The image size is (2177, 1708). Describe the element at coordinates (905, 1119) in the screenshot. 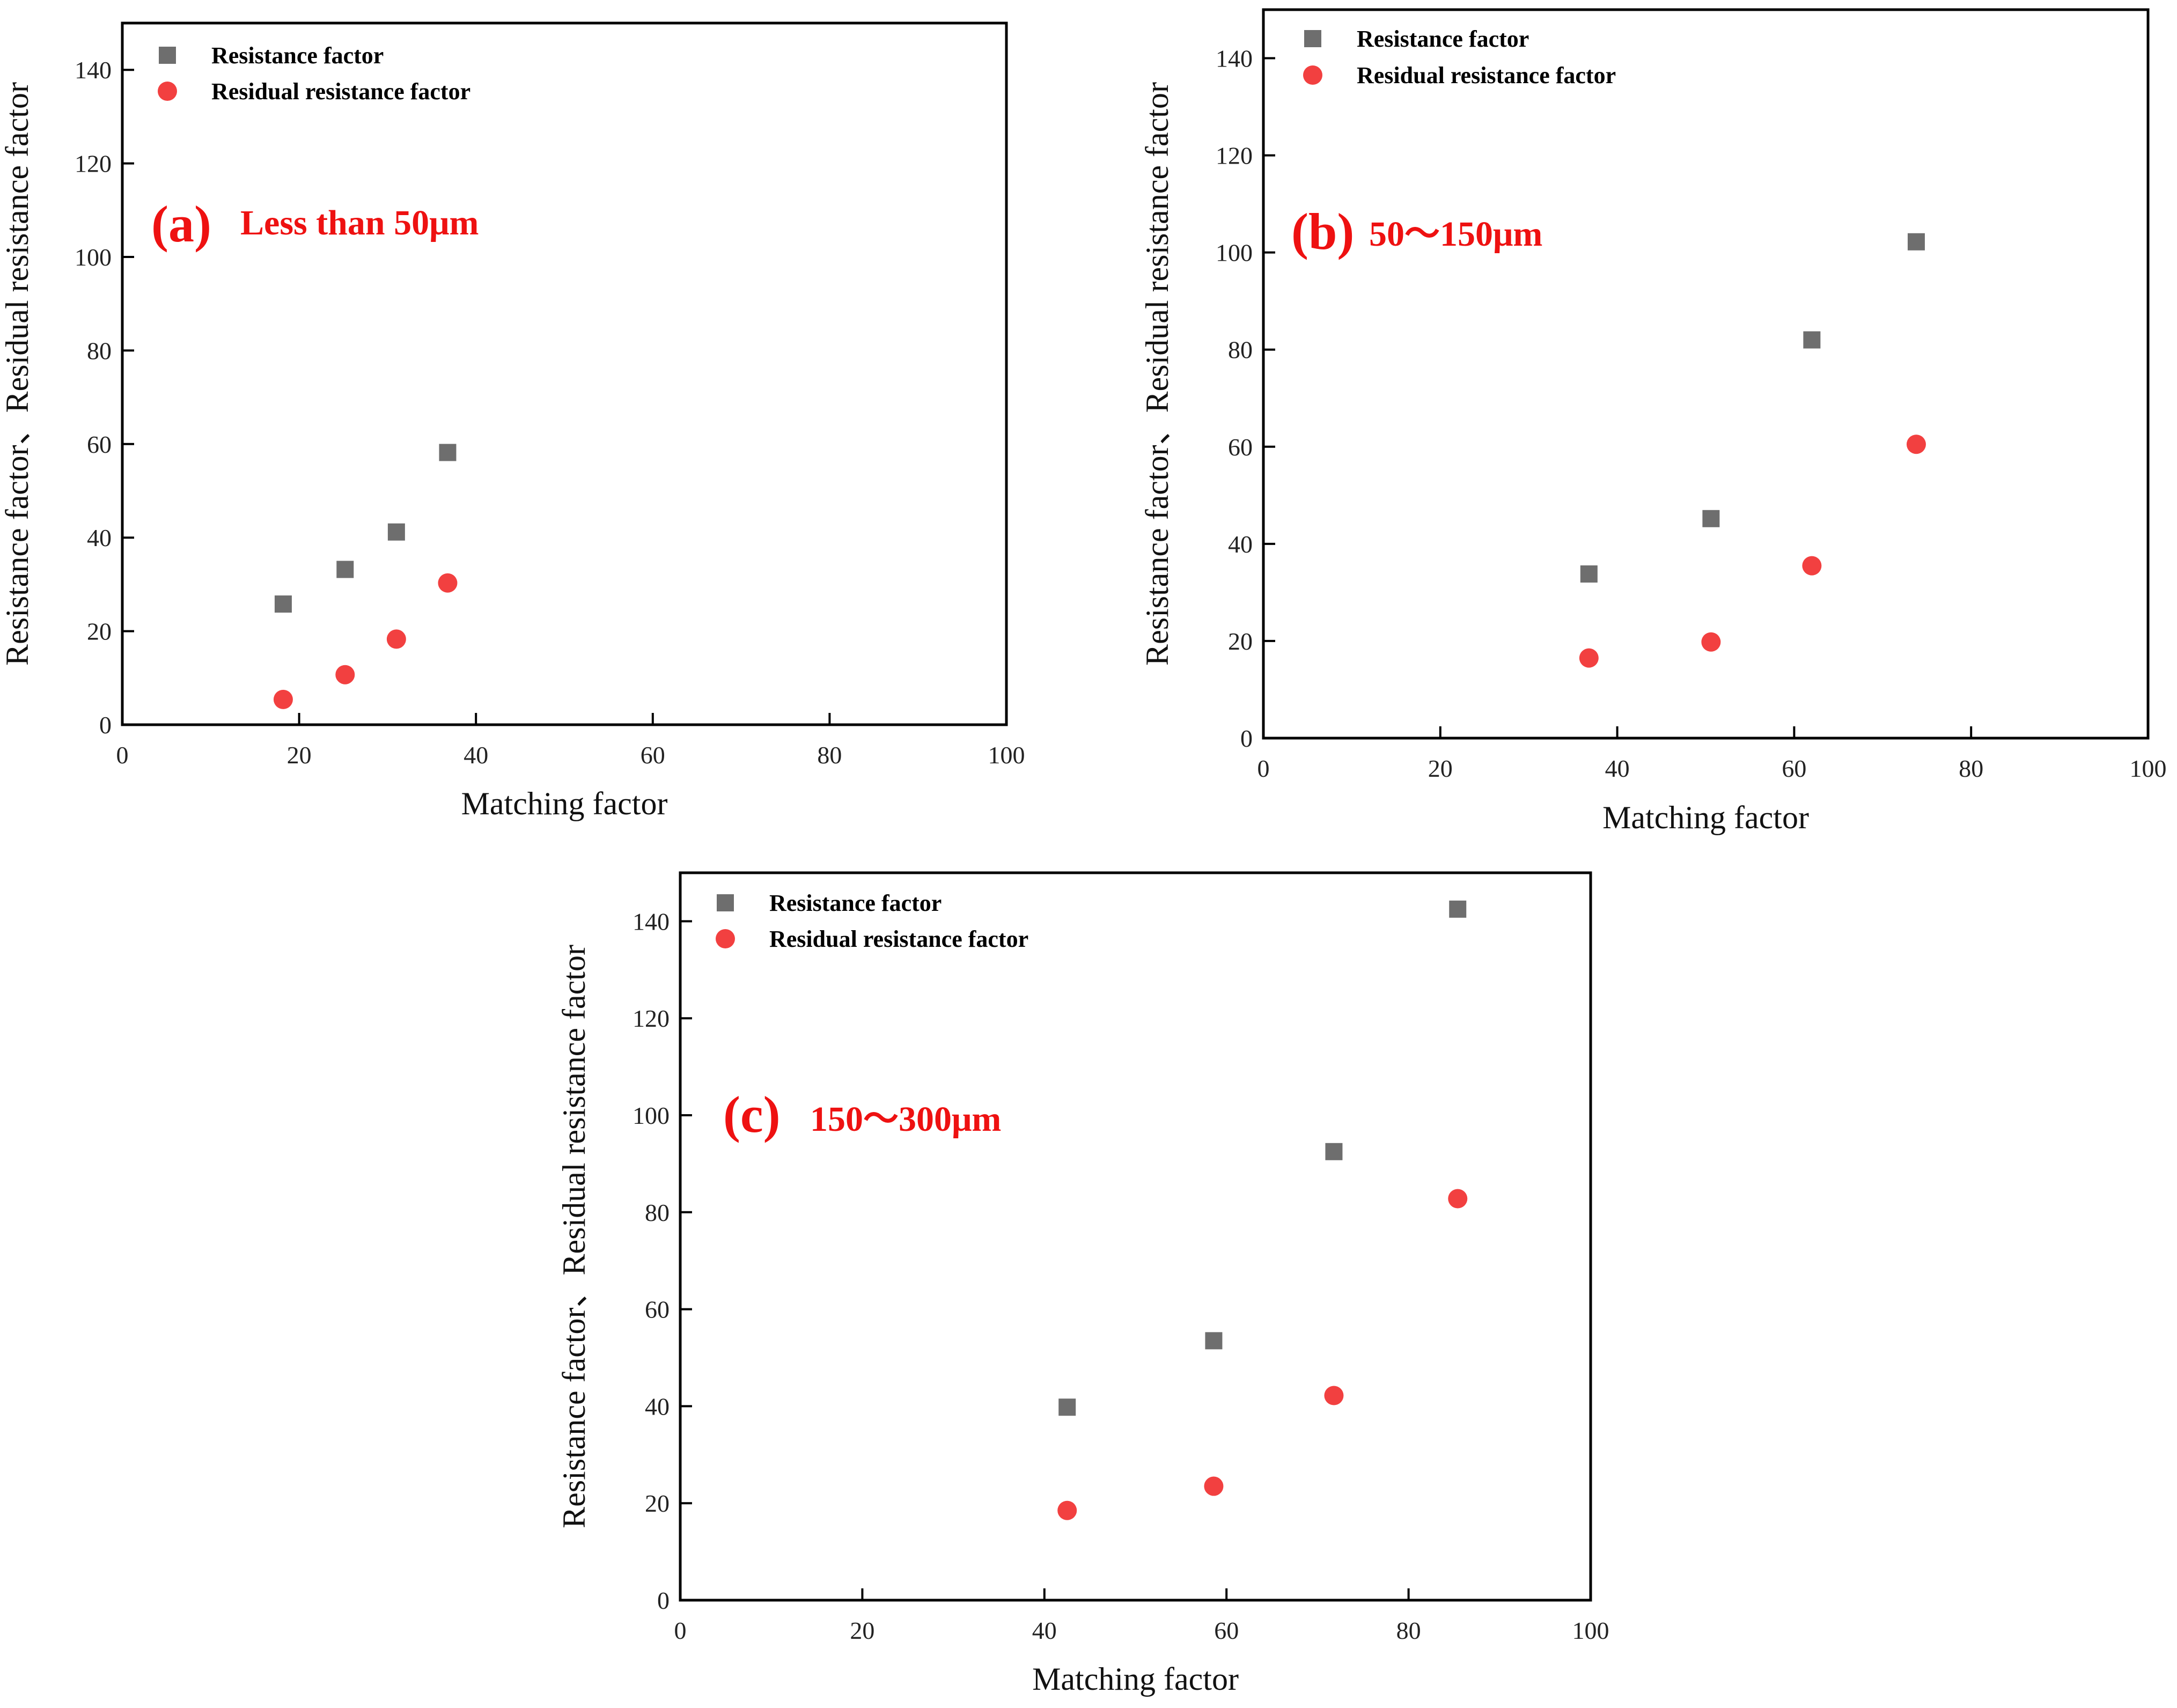

I see `panel-size-range: 150～300μm` at that location.